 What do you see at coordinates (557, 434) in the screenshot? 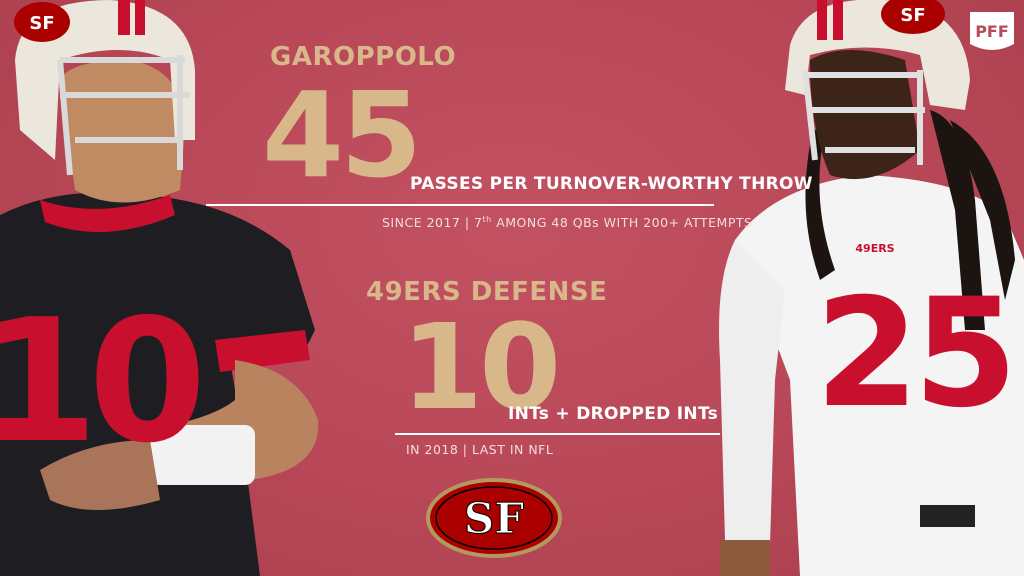
I see `stat2-divider` at bounding box center [557, 434].